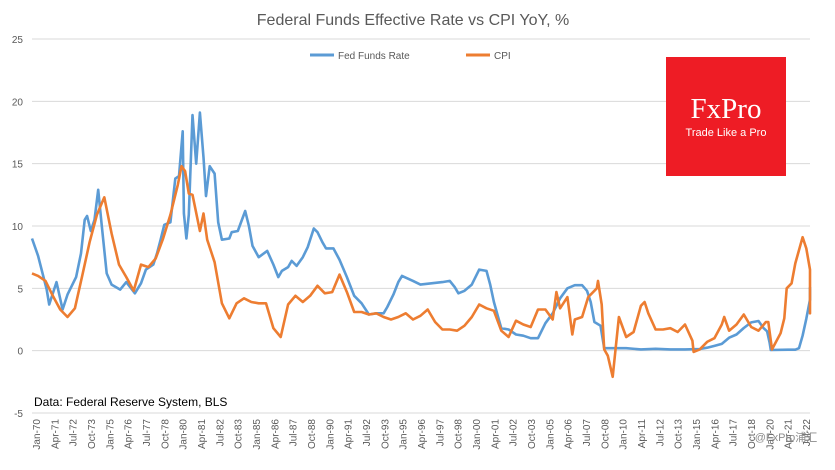 This screenshot has width=835, height=470. Describe the element at coordinates (220, 433) in the screenshot. I see `x-tick-label: Jul-82` at that location.